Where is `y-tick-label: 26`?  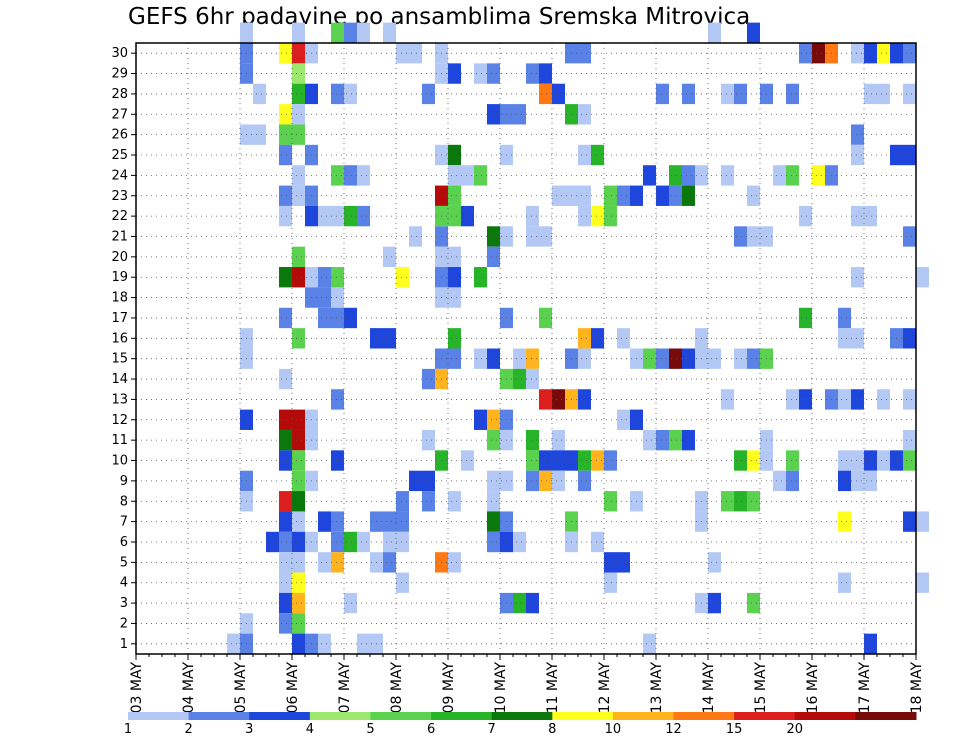 y-tick-label: 26 is located at coordinates (119, 135).